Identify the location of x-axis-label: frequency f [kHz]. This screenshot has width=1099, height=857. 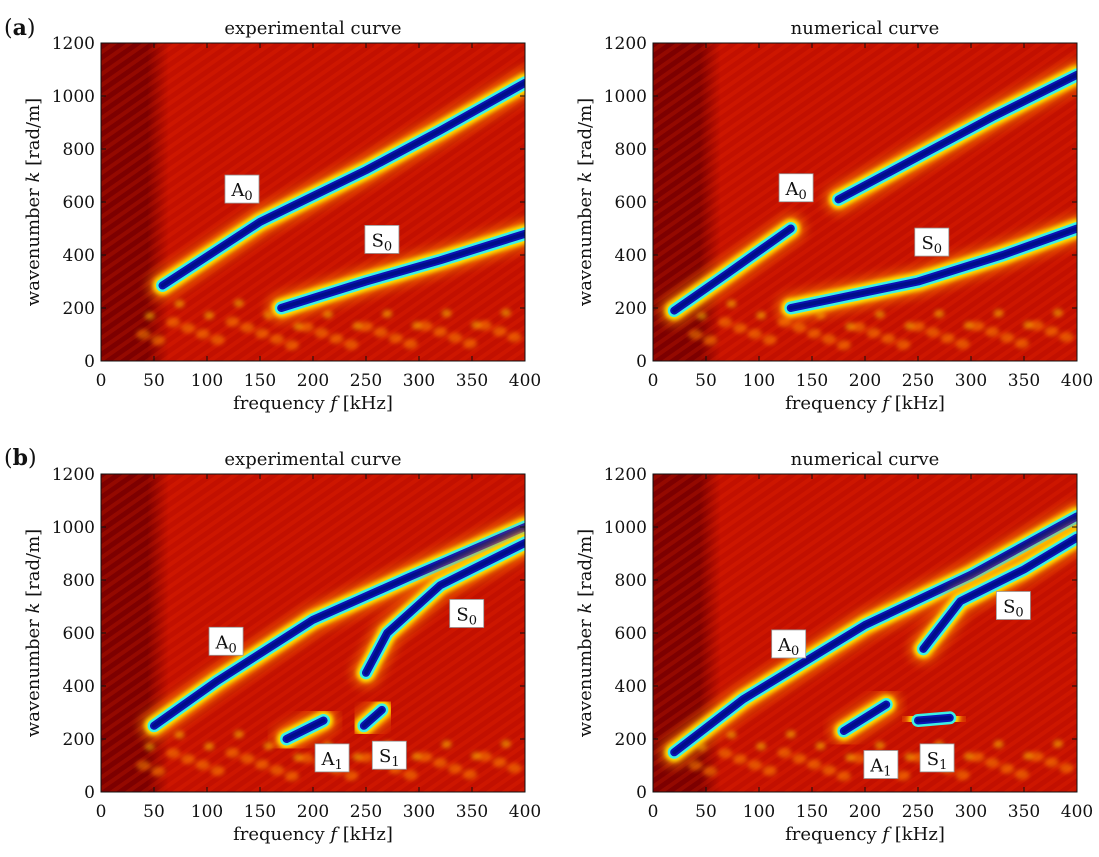
(313, 834).